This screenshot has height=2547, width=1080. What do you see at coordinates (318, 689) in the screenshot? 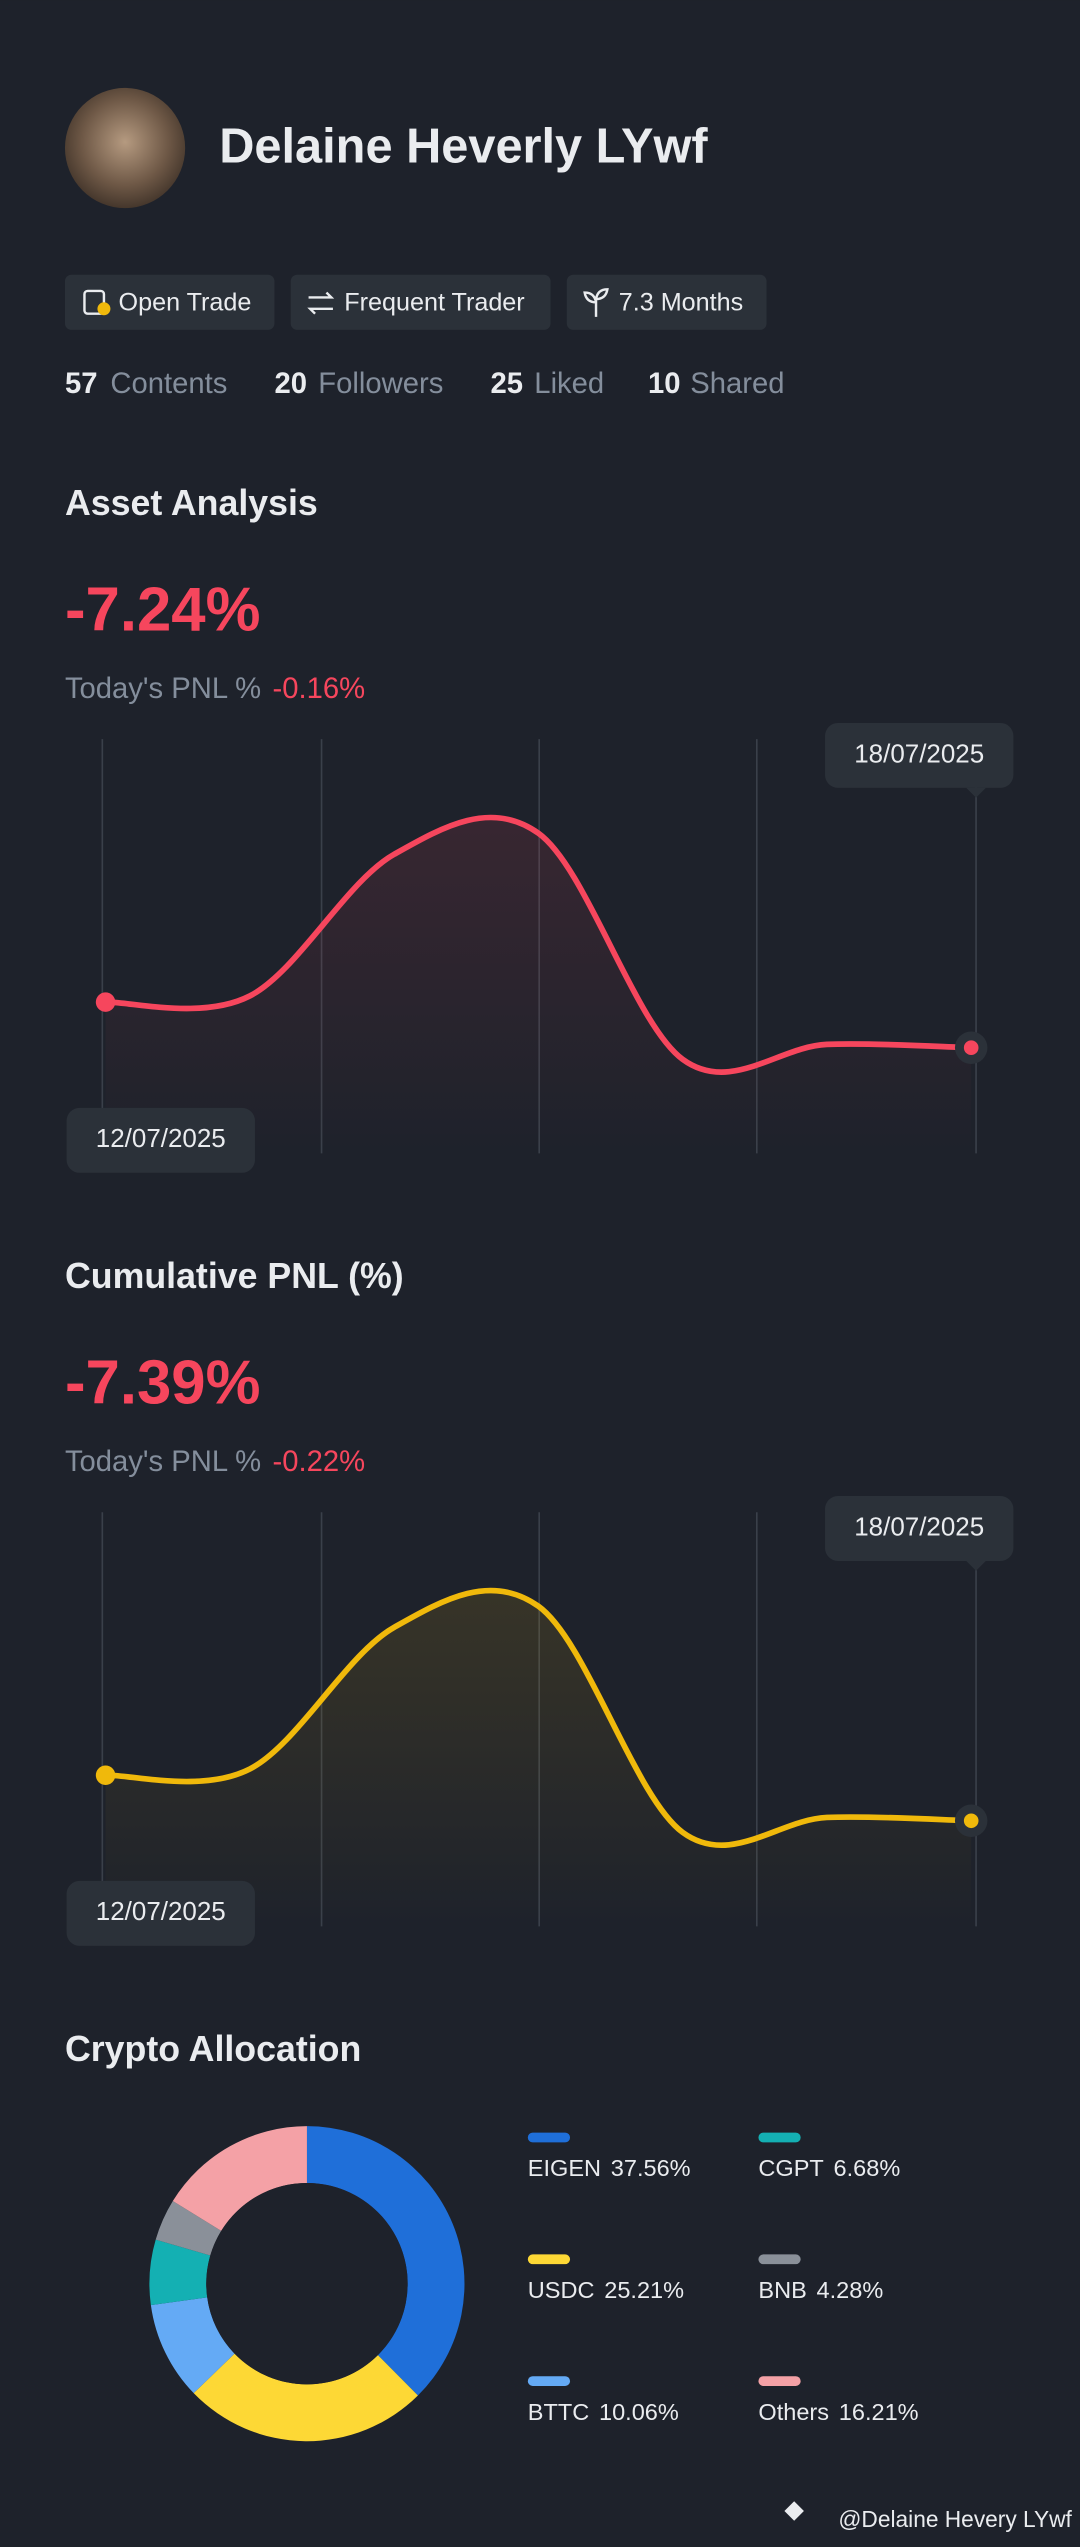
I see `pnl-value: -0.16%` at bounding box center [318, 689].